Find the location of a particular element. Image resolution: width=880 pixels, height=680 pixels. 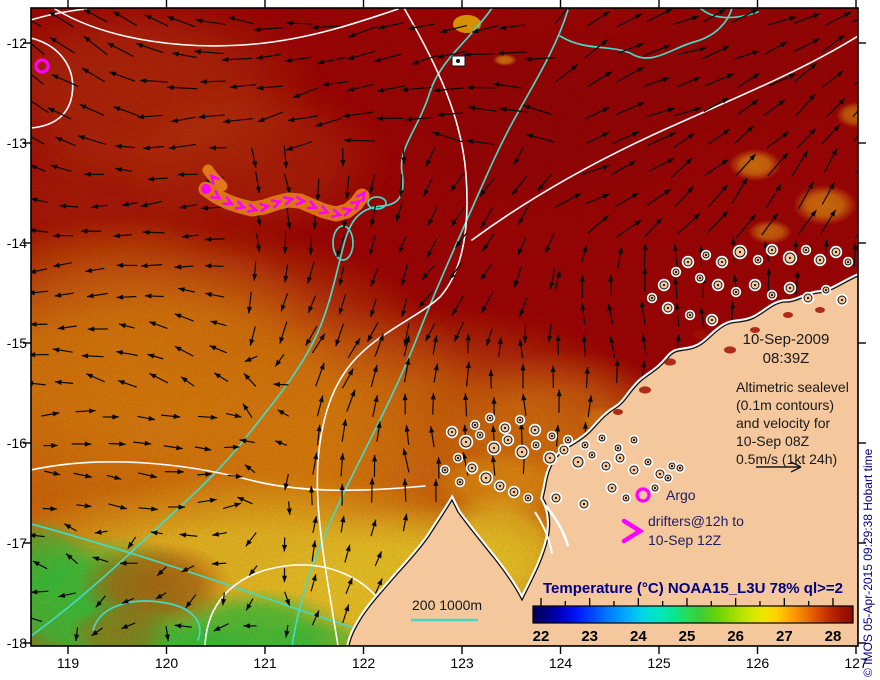

coastal-inlets is located at coordinates (719, 361).